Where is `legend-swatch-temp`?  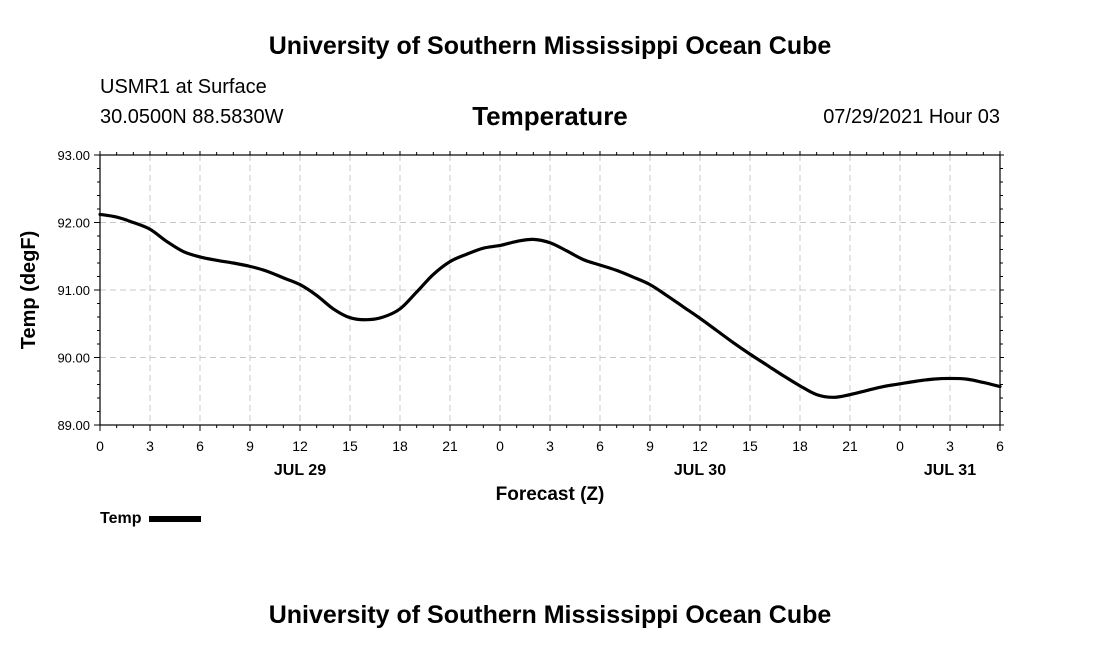 legend-swatch-temp is located at coordinates (175, 519).